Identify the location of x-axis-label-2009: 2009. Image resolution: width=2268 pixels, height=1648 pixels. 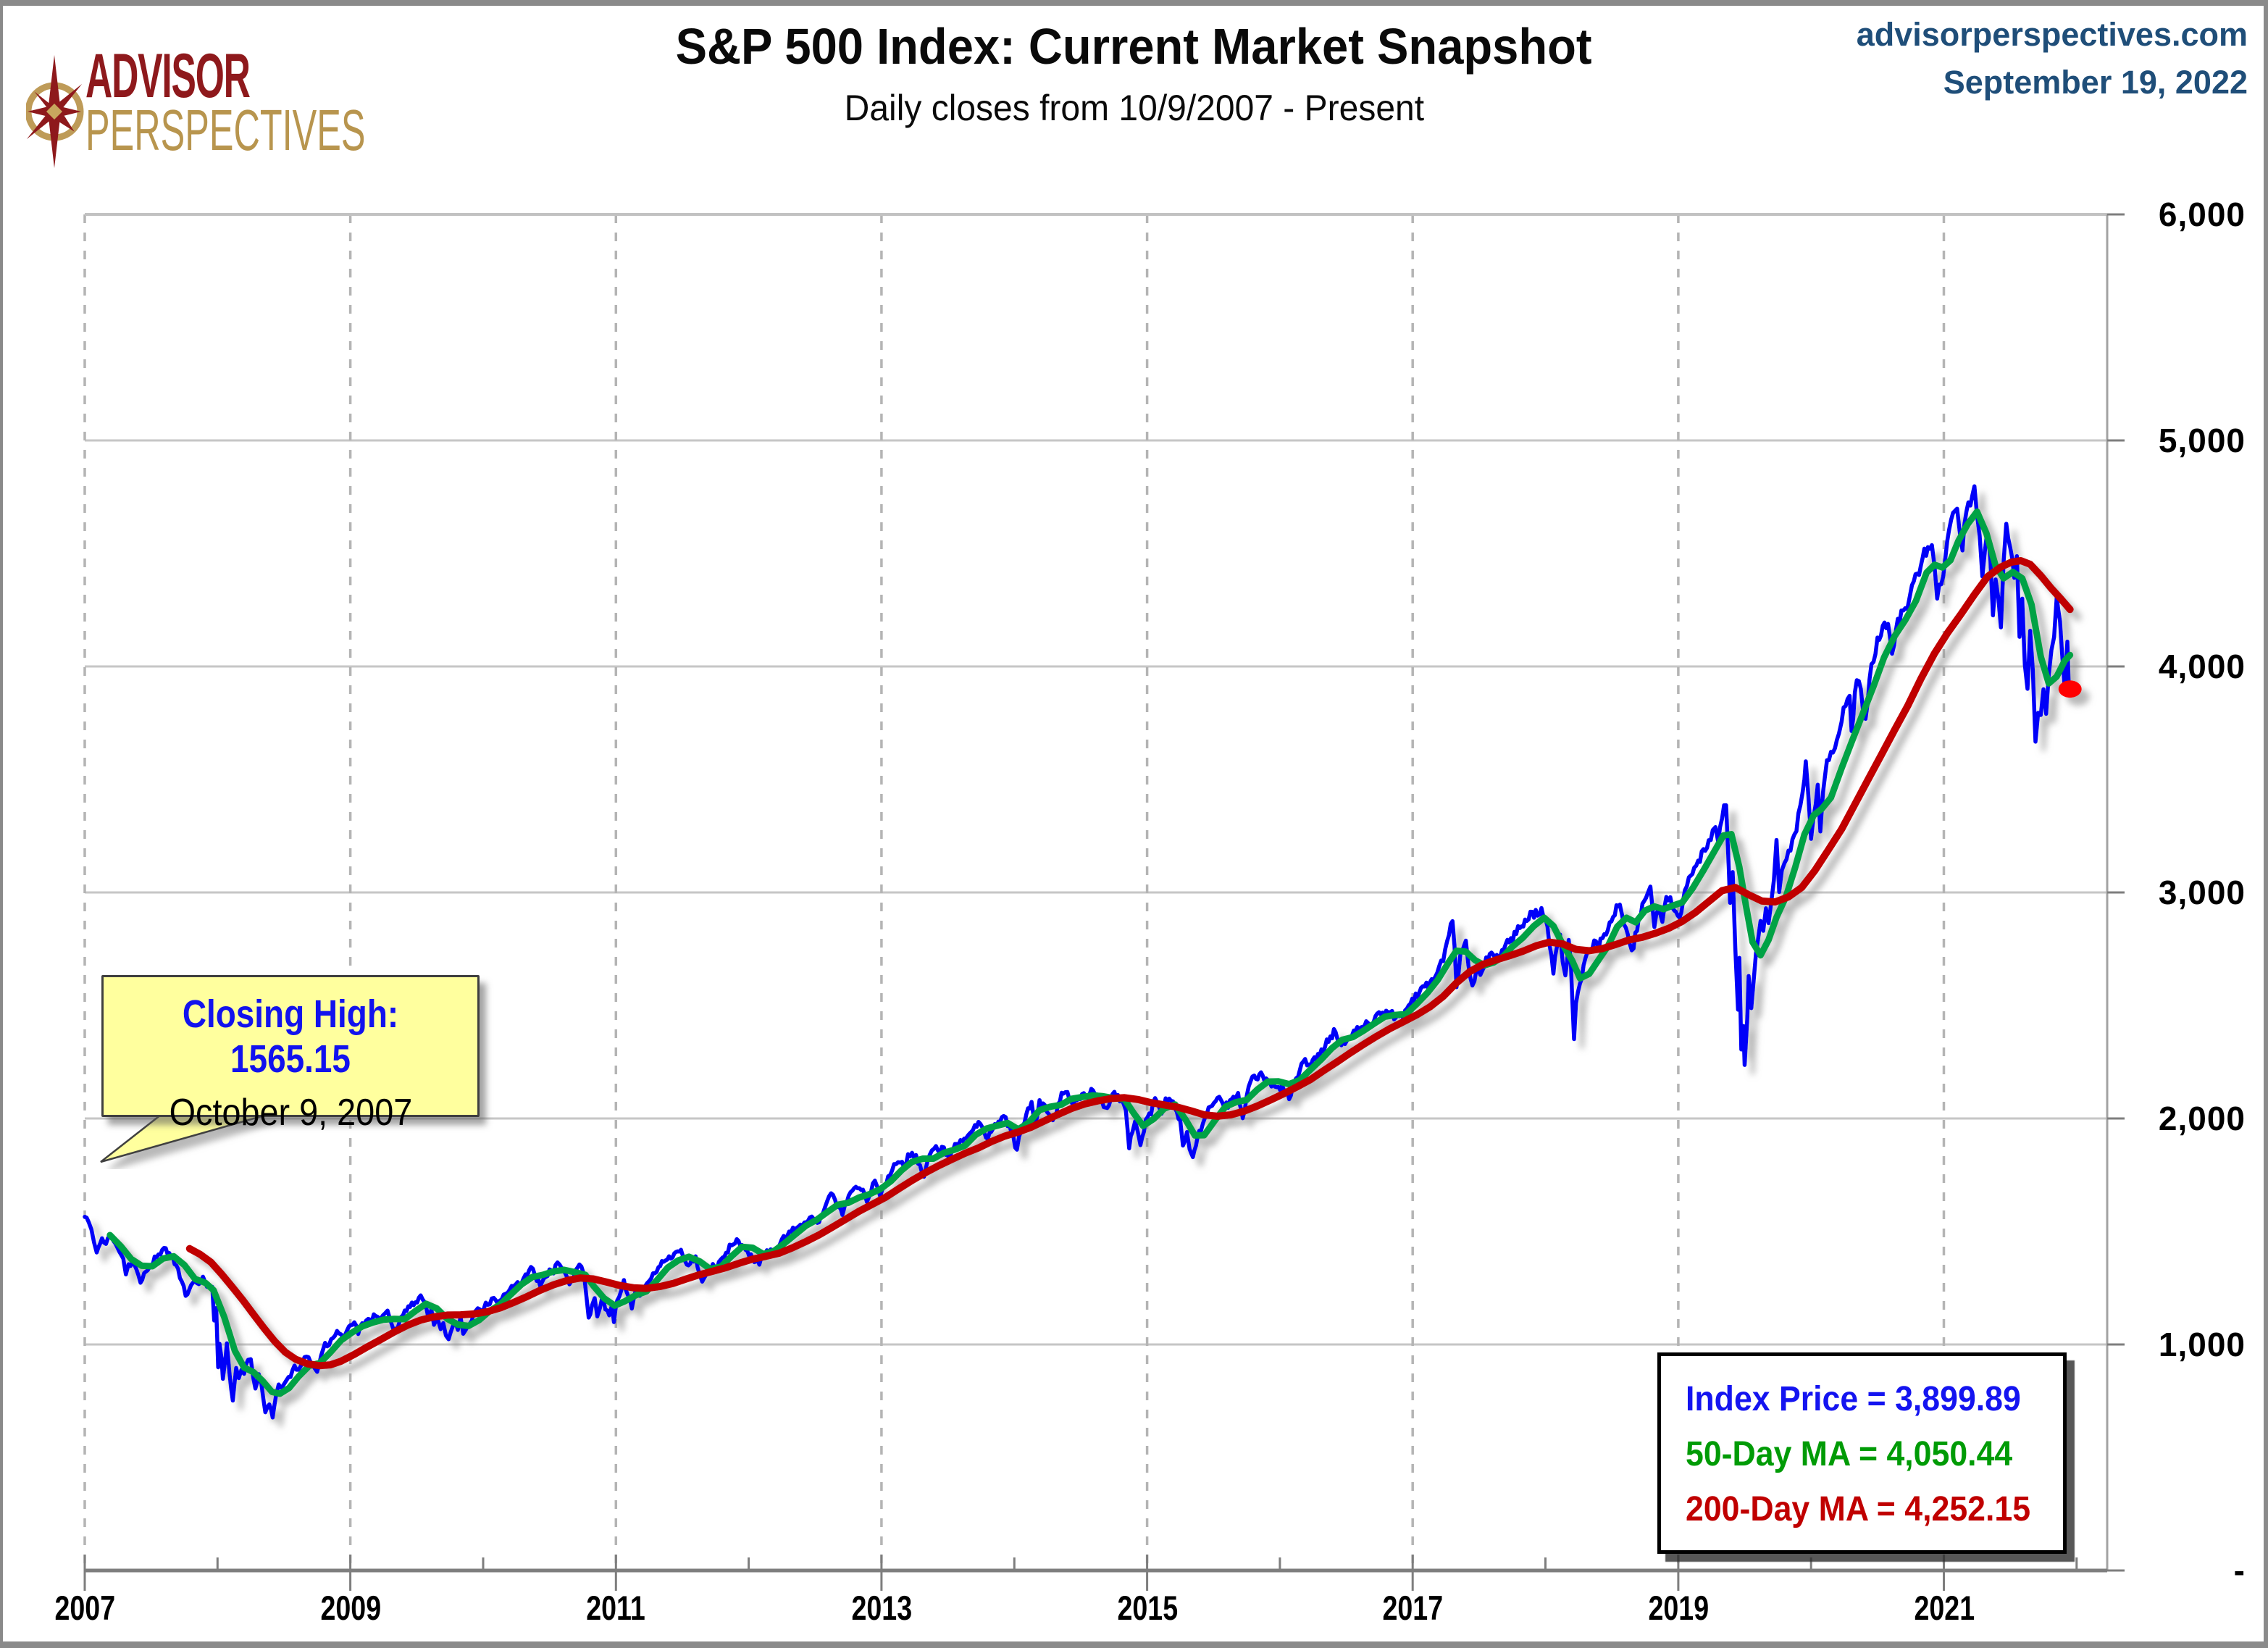
(351, 1608).